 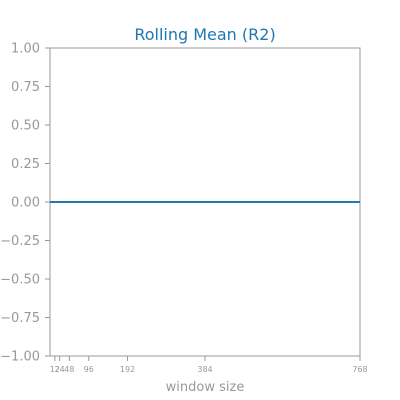 I want to click on y-tick-label: −0.50, so click(x=20, y=280).